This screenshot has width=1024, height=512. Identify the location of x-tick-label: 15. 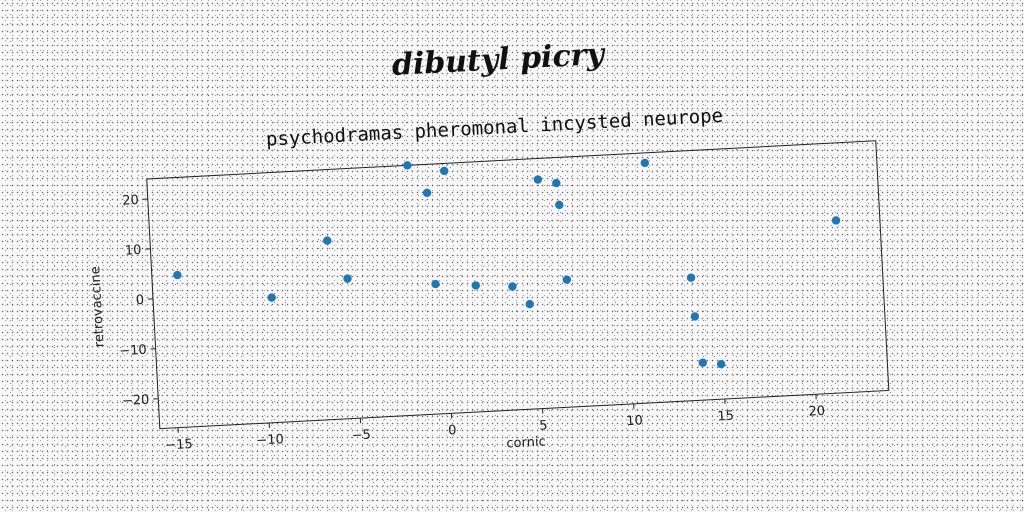
(725, 417).